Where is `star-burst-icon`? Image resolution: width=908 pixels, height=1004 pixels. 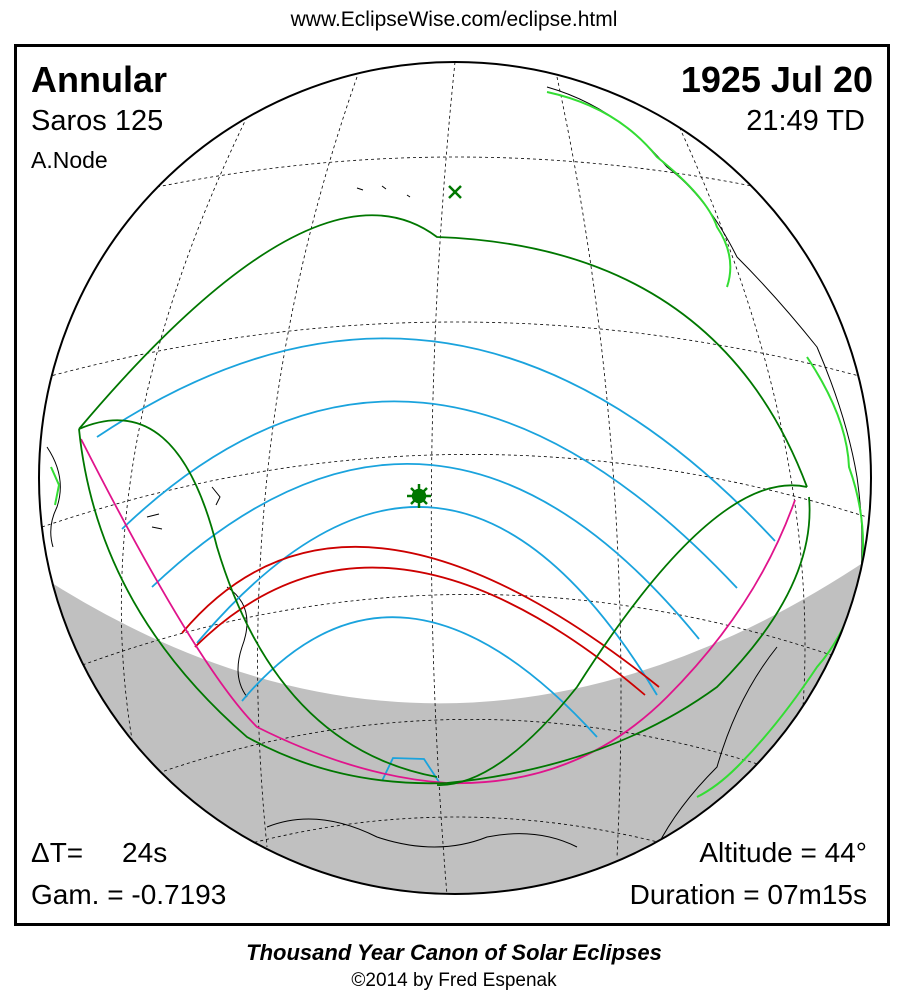
star-burst-icon is located at coordinates (419, 496).